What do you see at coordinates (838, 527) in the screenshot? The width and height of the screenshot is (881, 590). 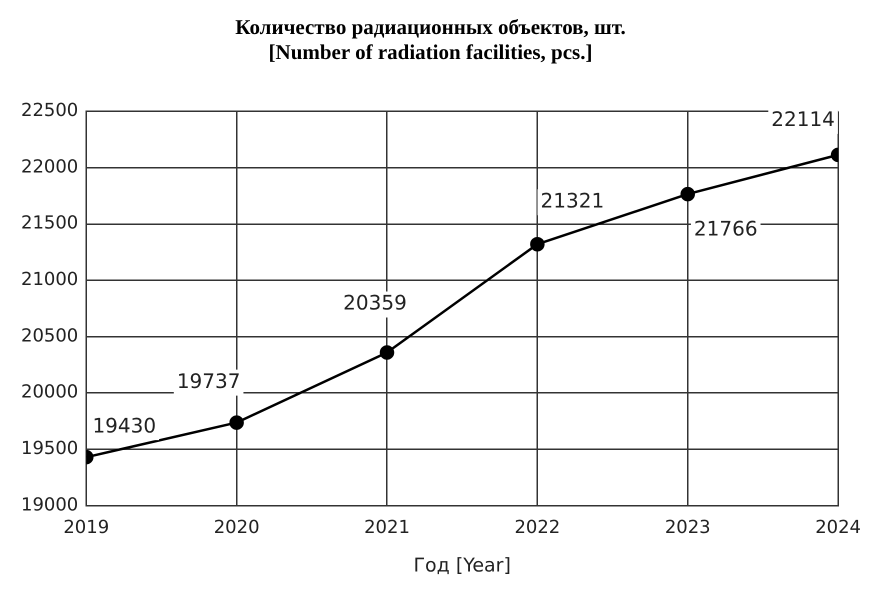 I see `x-tick-label: 2024` at bounding box center [838, 527].